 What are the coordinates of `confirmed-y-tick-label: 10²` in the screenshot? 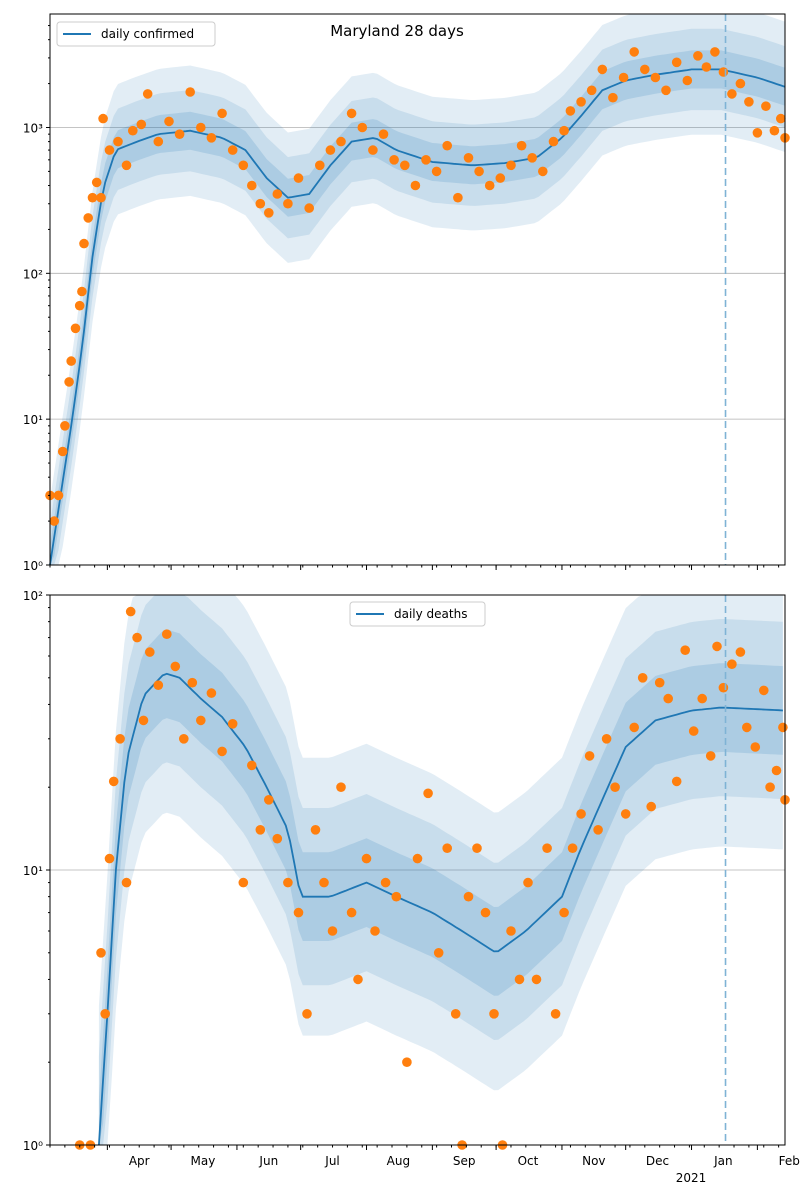 It's located at (33, 274).